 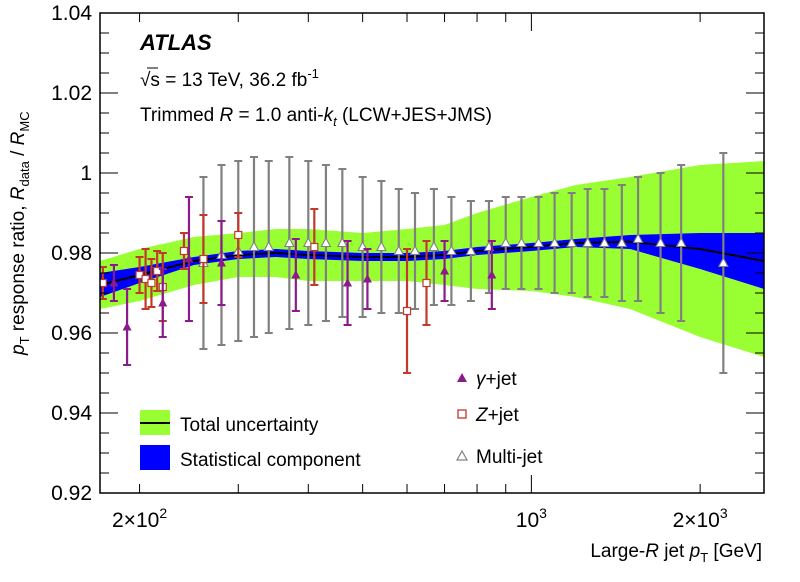 I want to click on statistical-uncertainty-band, so click(x=432, y=265).